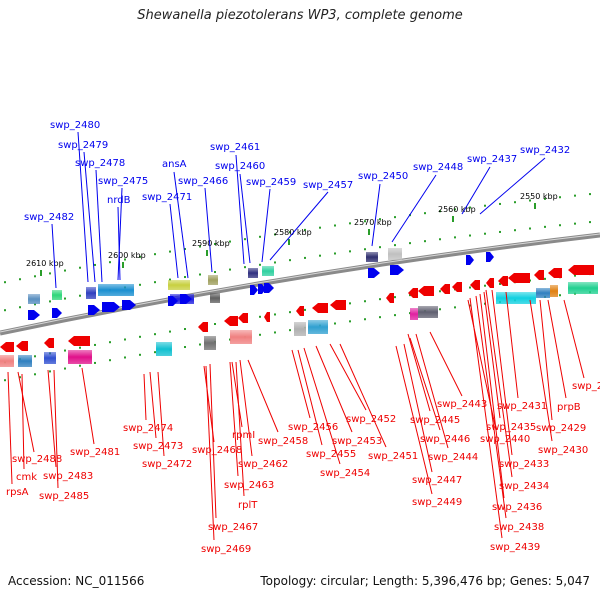  I want to click on reverse-gene-label: swp_2474, so click(148, 428).